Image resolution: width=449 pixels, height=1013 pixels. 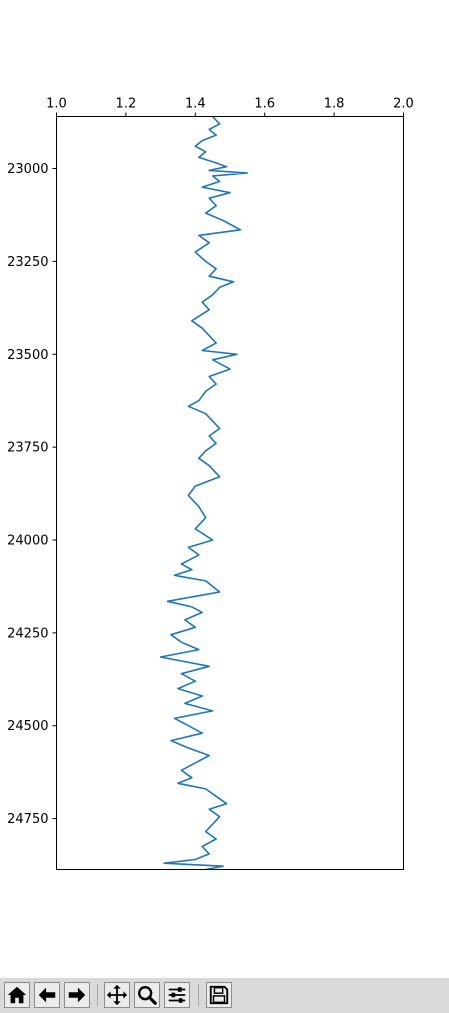 I want to click on configure-subplots-button, so click(x=177, y=995).